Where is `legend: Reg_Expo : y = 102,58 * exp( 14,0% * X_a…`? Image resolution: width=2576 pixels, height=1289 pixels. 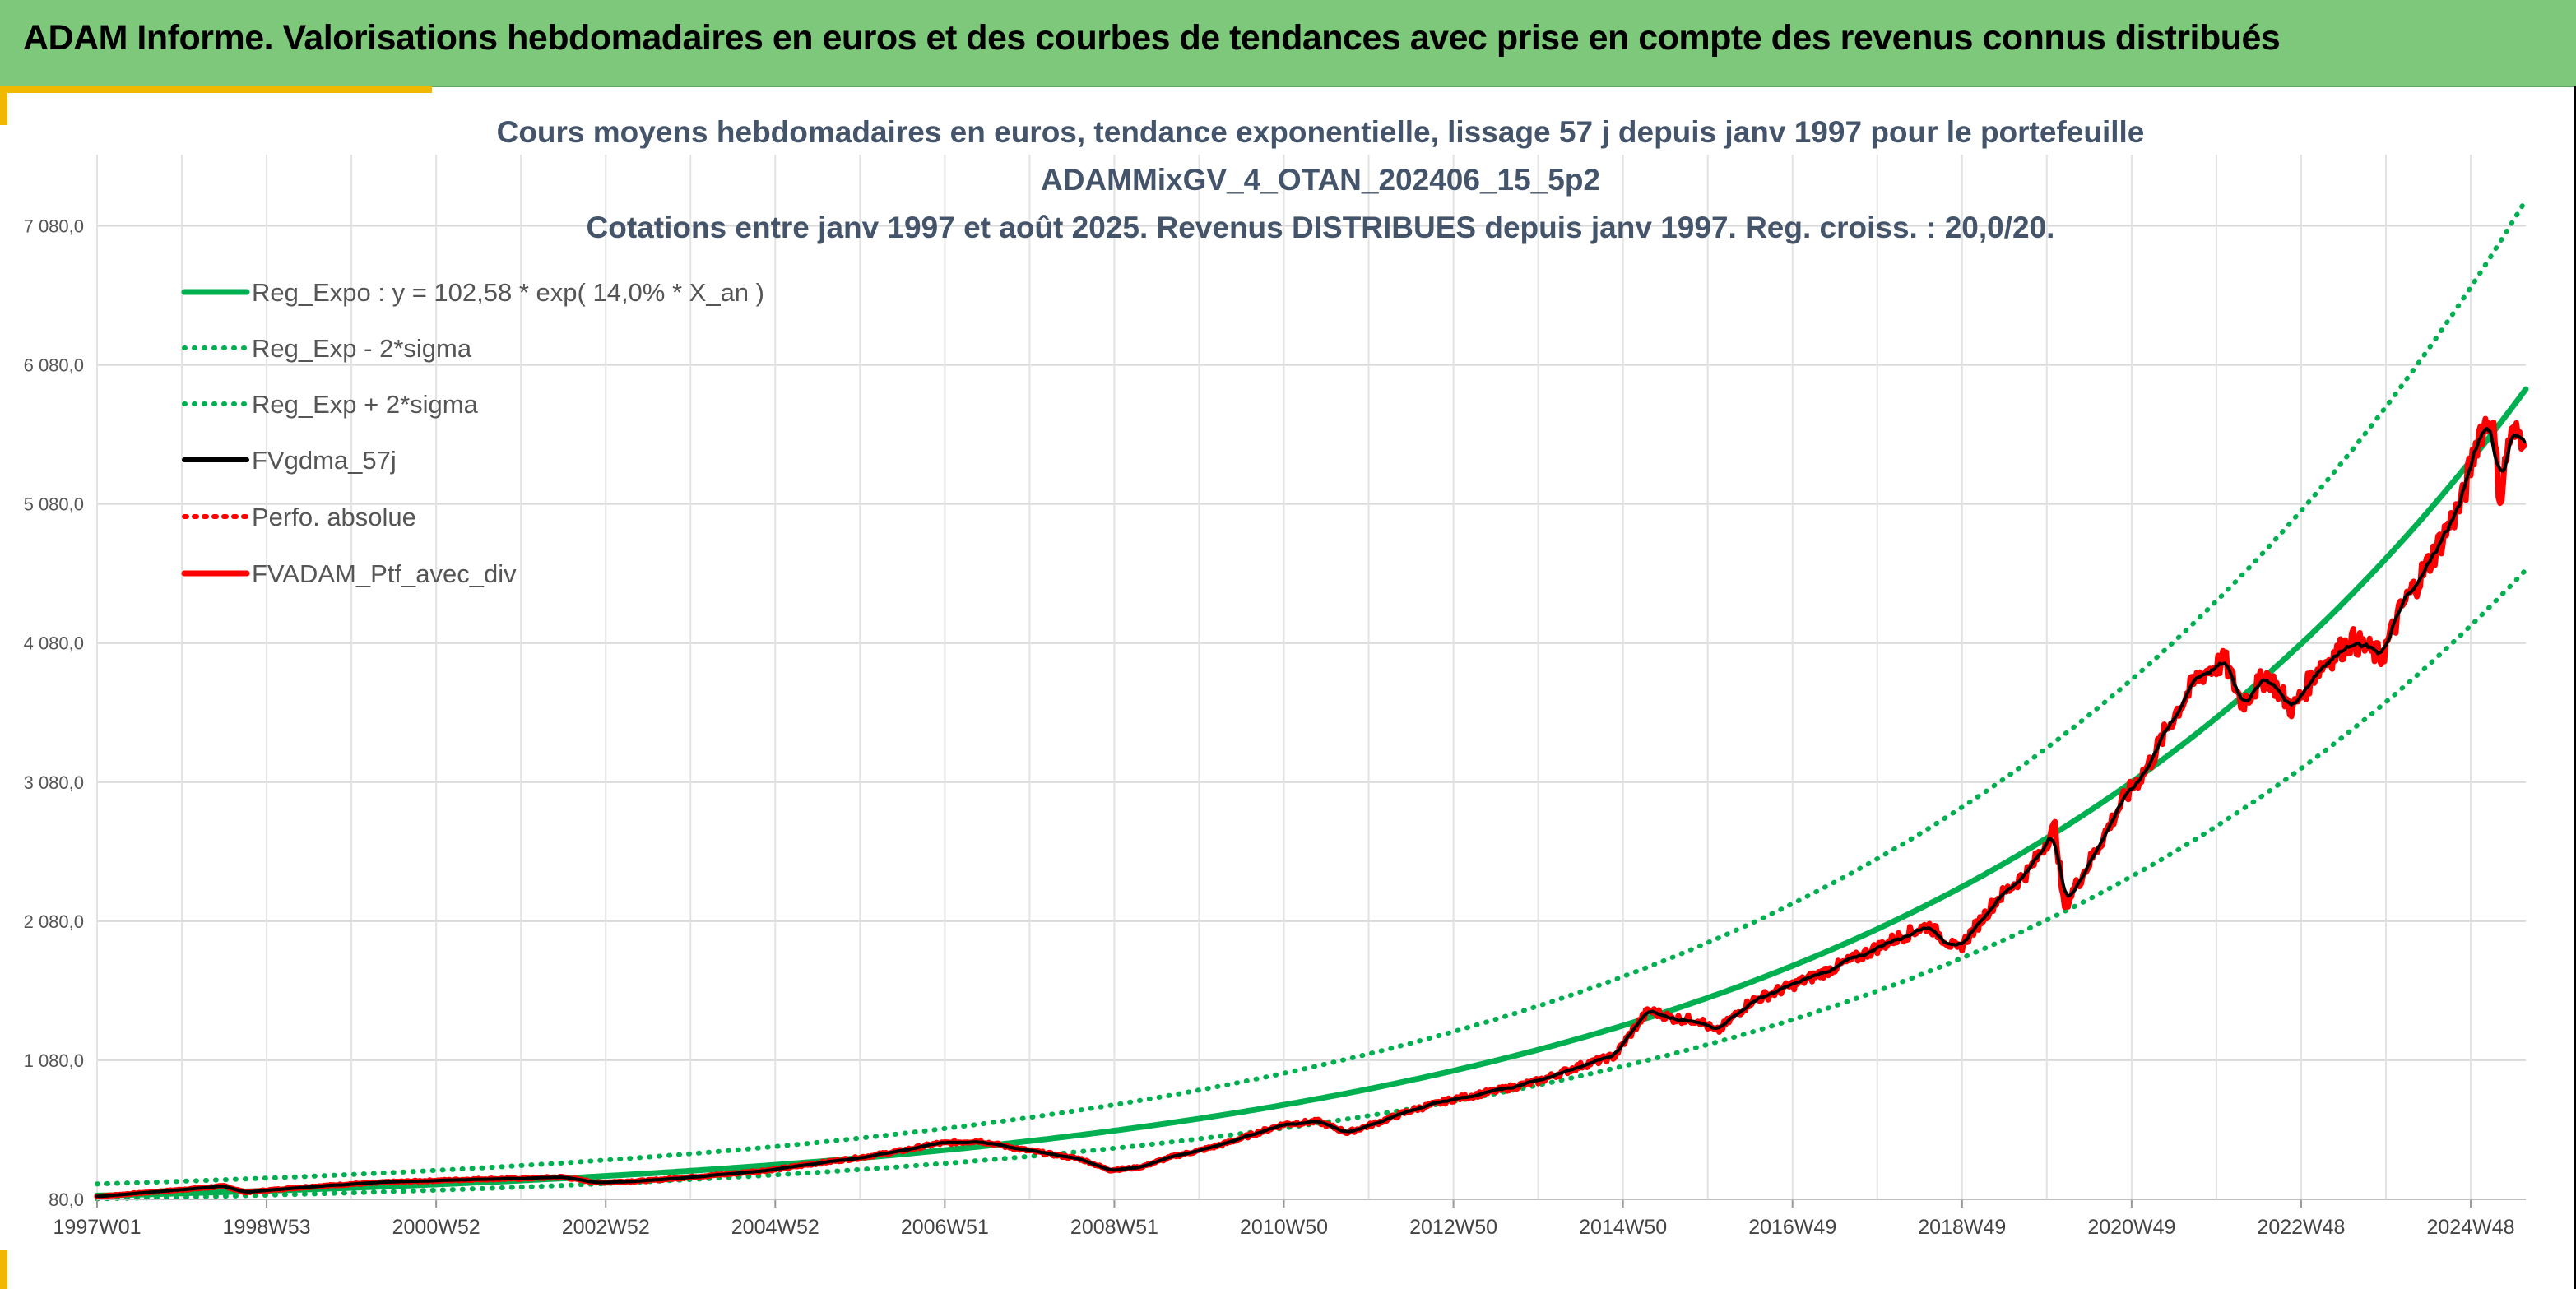 legend: Reg_Expo : y = 102,58 * exp( 14,0% * X_a… is located at coordinates (472, 433).